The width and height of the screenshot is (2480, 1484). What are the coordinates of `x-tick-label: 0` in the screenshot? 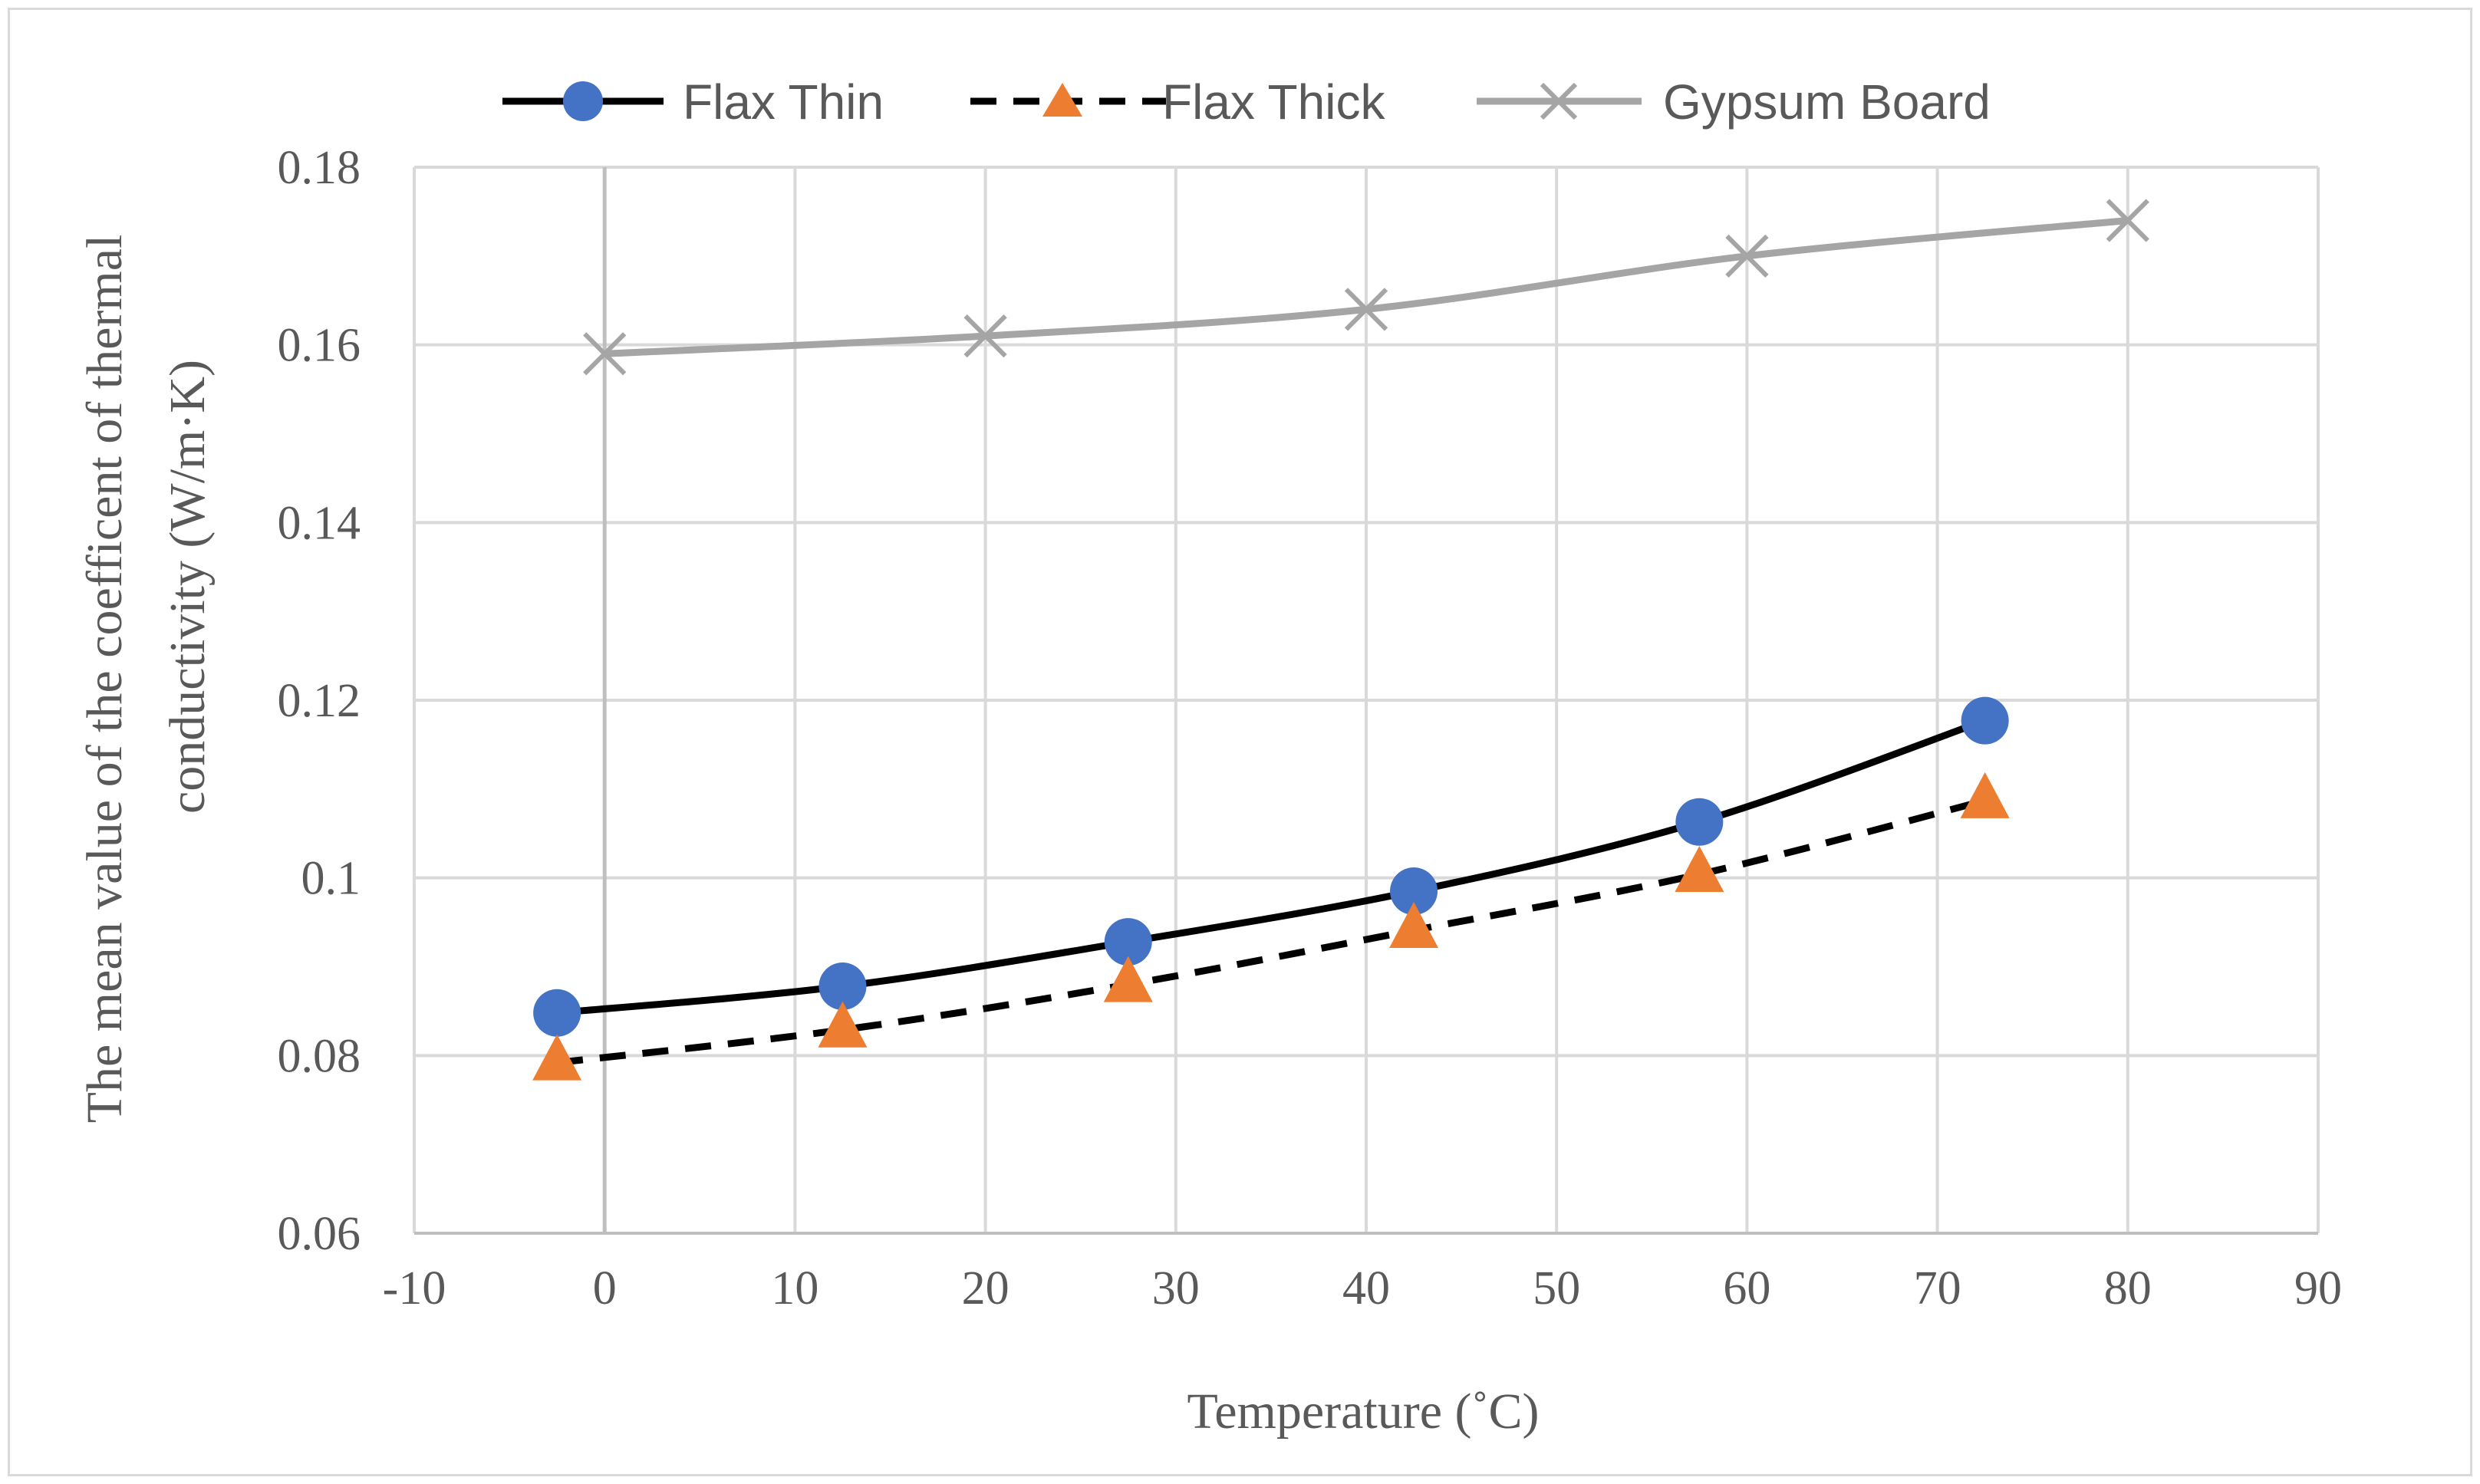 It's located at (605, 1288).